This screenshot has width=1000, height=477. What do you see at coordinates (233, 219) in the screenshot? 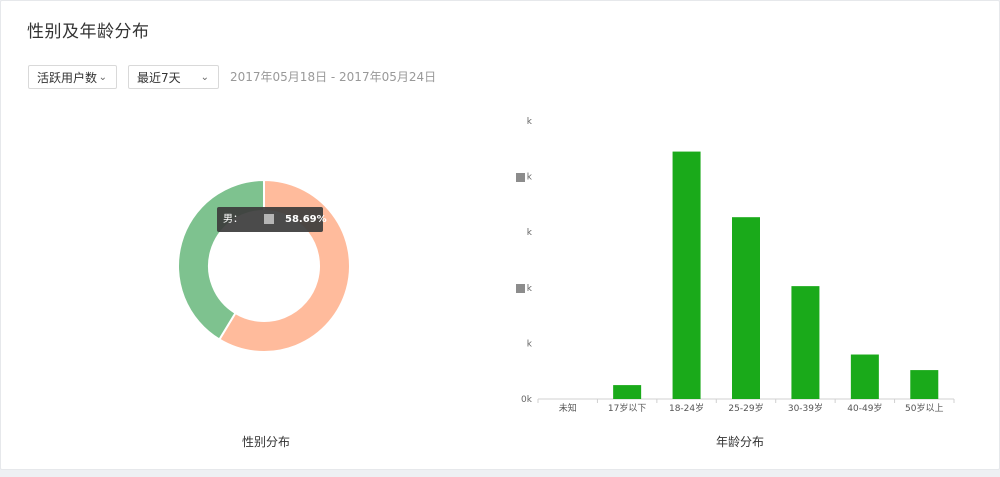
I see `tooltip-label: 男：` at bounding box center [233, 219].